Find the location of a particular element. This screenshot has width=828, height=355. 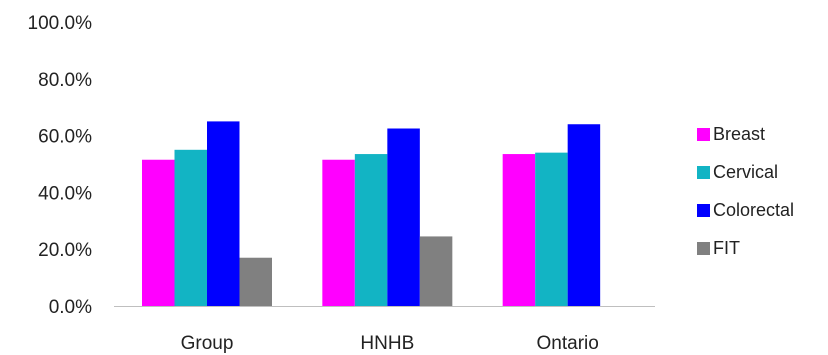

y-axis-ticks: 0.0% 20.0% 40.0% 60.0% 80.0% 100.0% is located at coordinates (60, 165).